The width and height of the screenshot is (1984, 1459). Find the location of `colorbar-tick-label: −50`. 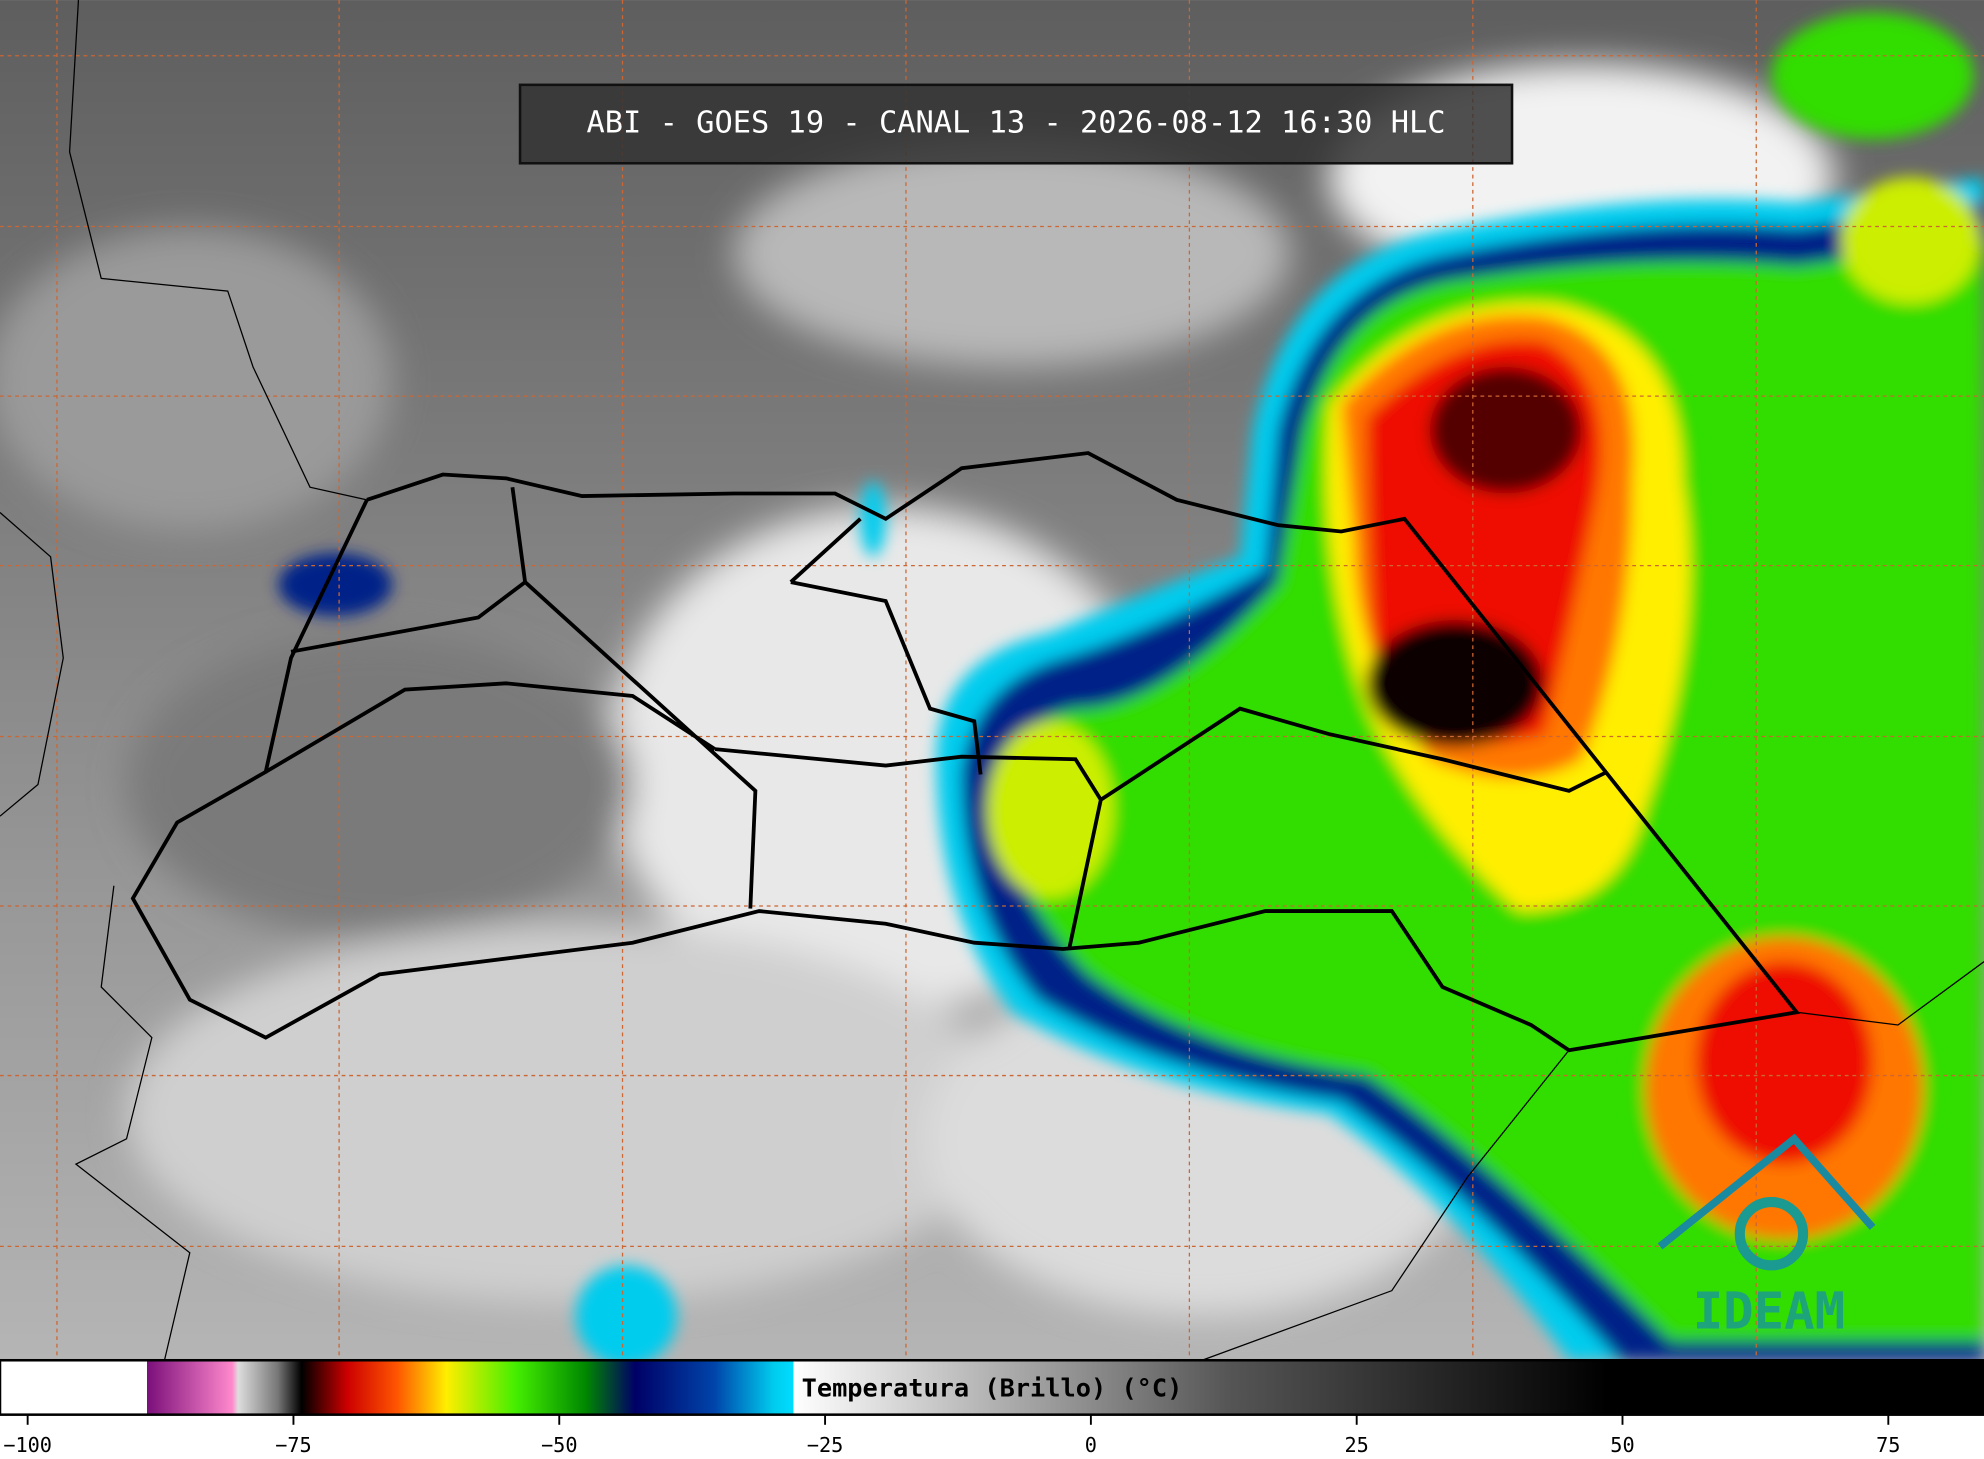

colorbar-tick-label: −50 is located at coordinates (559, 1445).